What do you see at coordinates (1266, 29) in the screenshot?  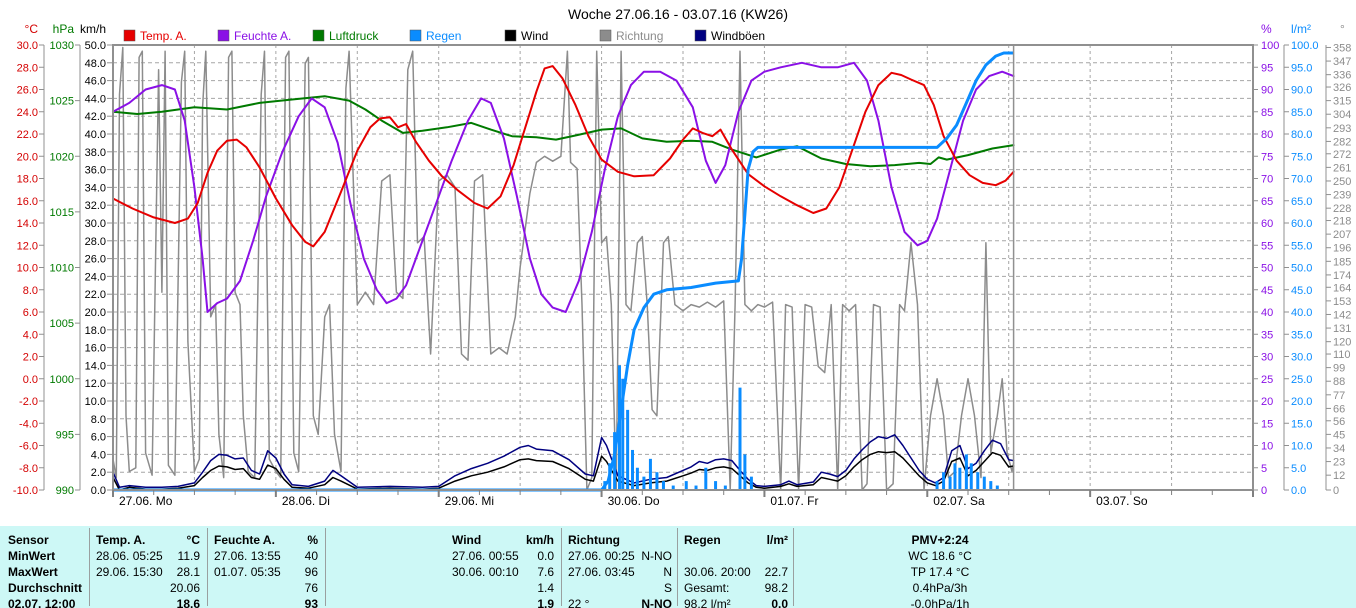 I see `unit-percent: %` at bounding box center [1266, 29].